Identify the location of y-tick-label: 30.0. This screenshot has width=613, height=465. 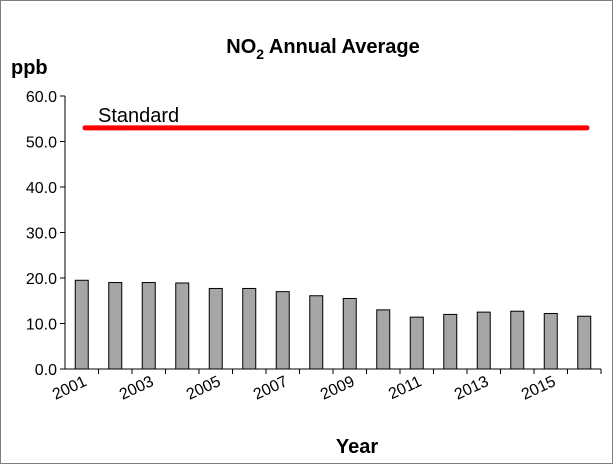
(41, 234).